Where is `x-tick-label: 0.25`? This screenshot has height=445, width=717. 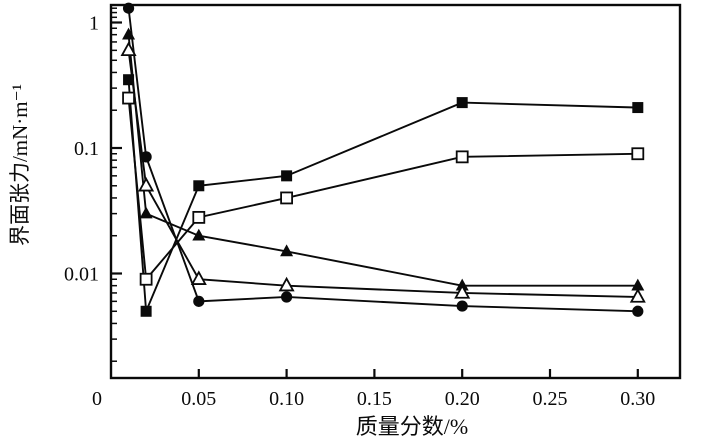
x-tick-label: 0.25 is located at coordinates (550, 399).